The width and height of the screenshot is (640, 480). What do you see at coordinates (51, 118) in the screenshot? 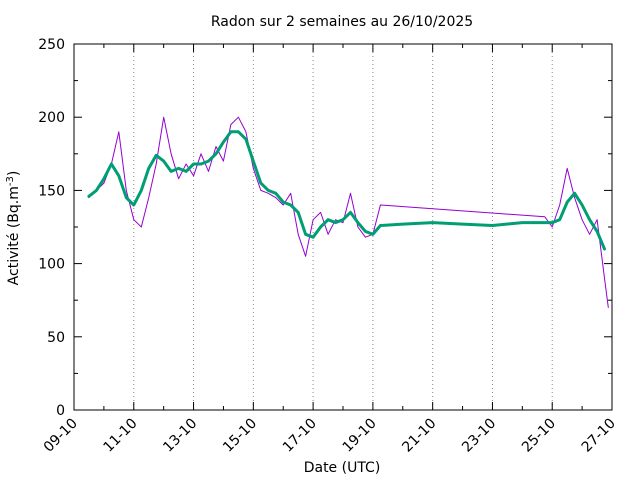
I see `y-tick-label: 200` at bounding box center [51, 118].